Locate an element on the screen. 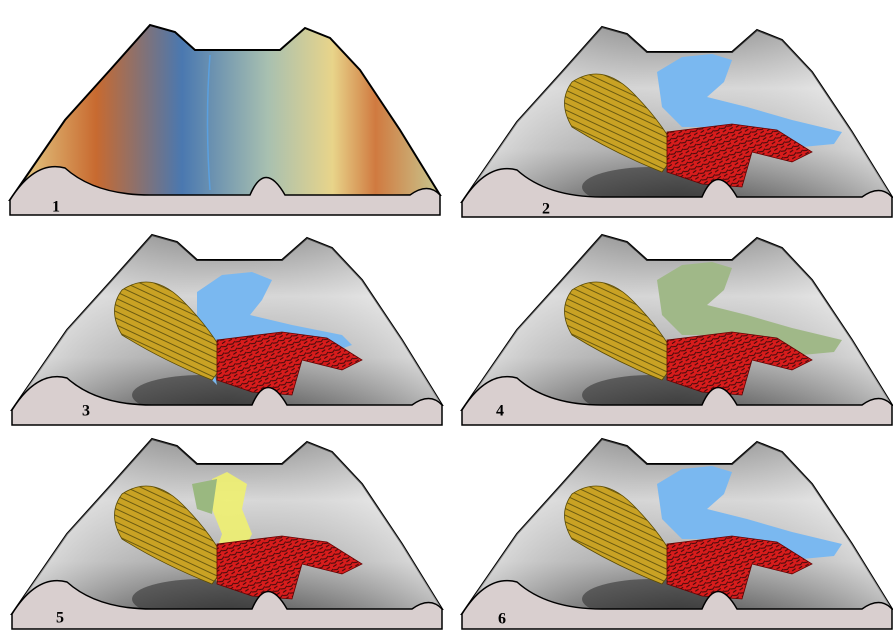 The width and height of the screenshot is (893, 631). panel: 6 is located at coordinates (677, 534).